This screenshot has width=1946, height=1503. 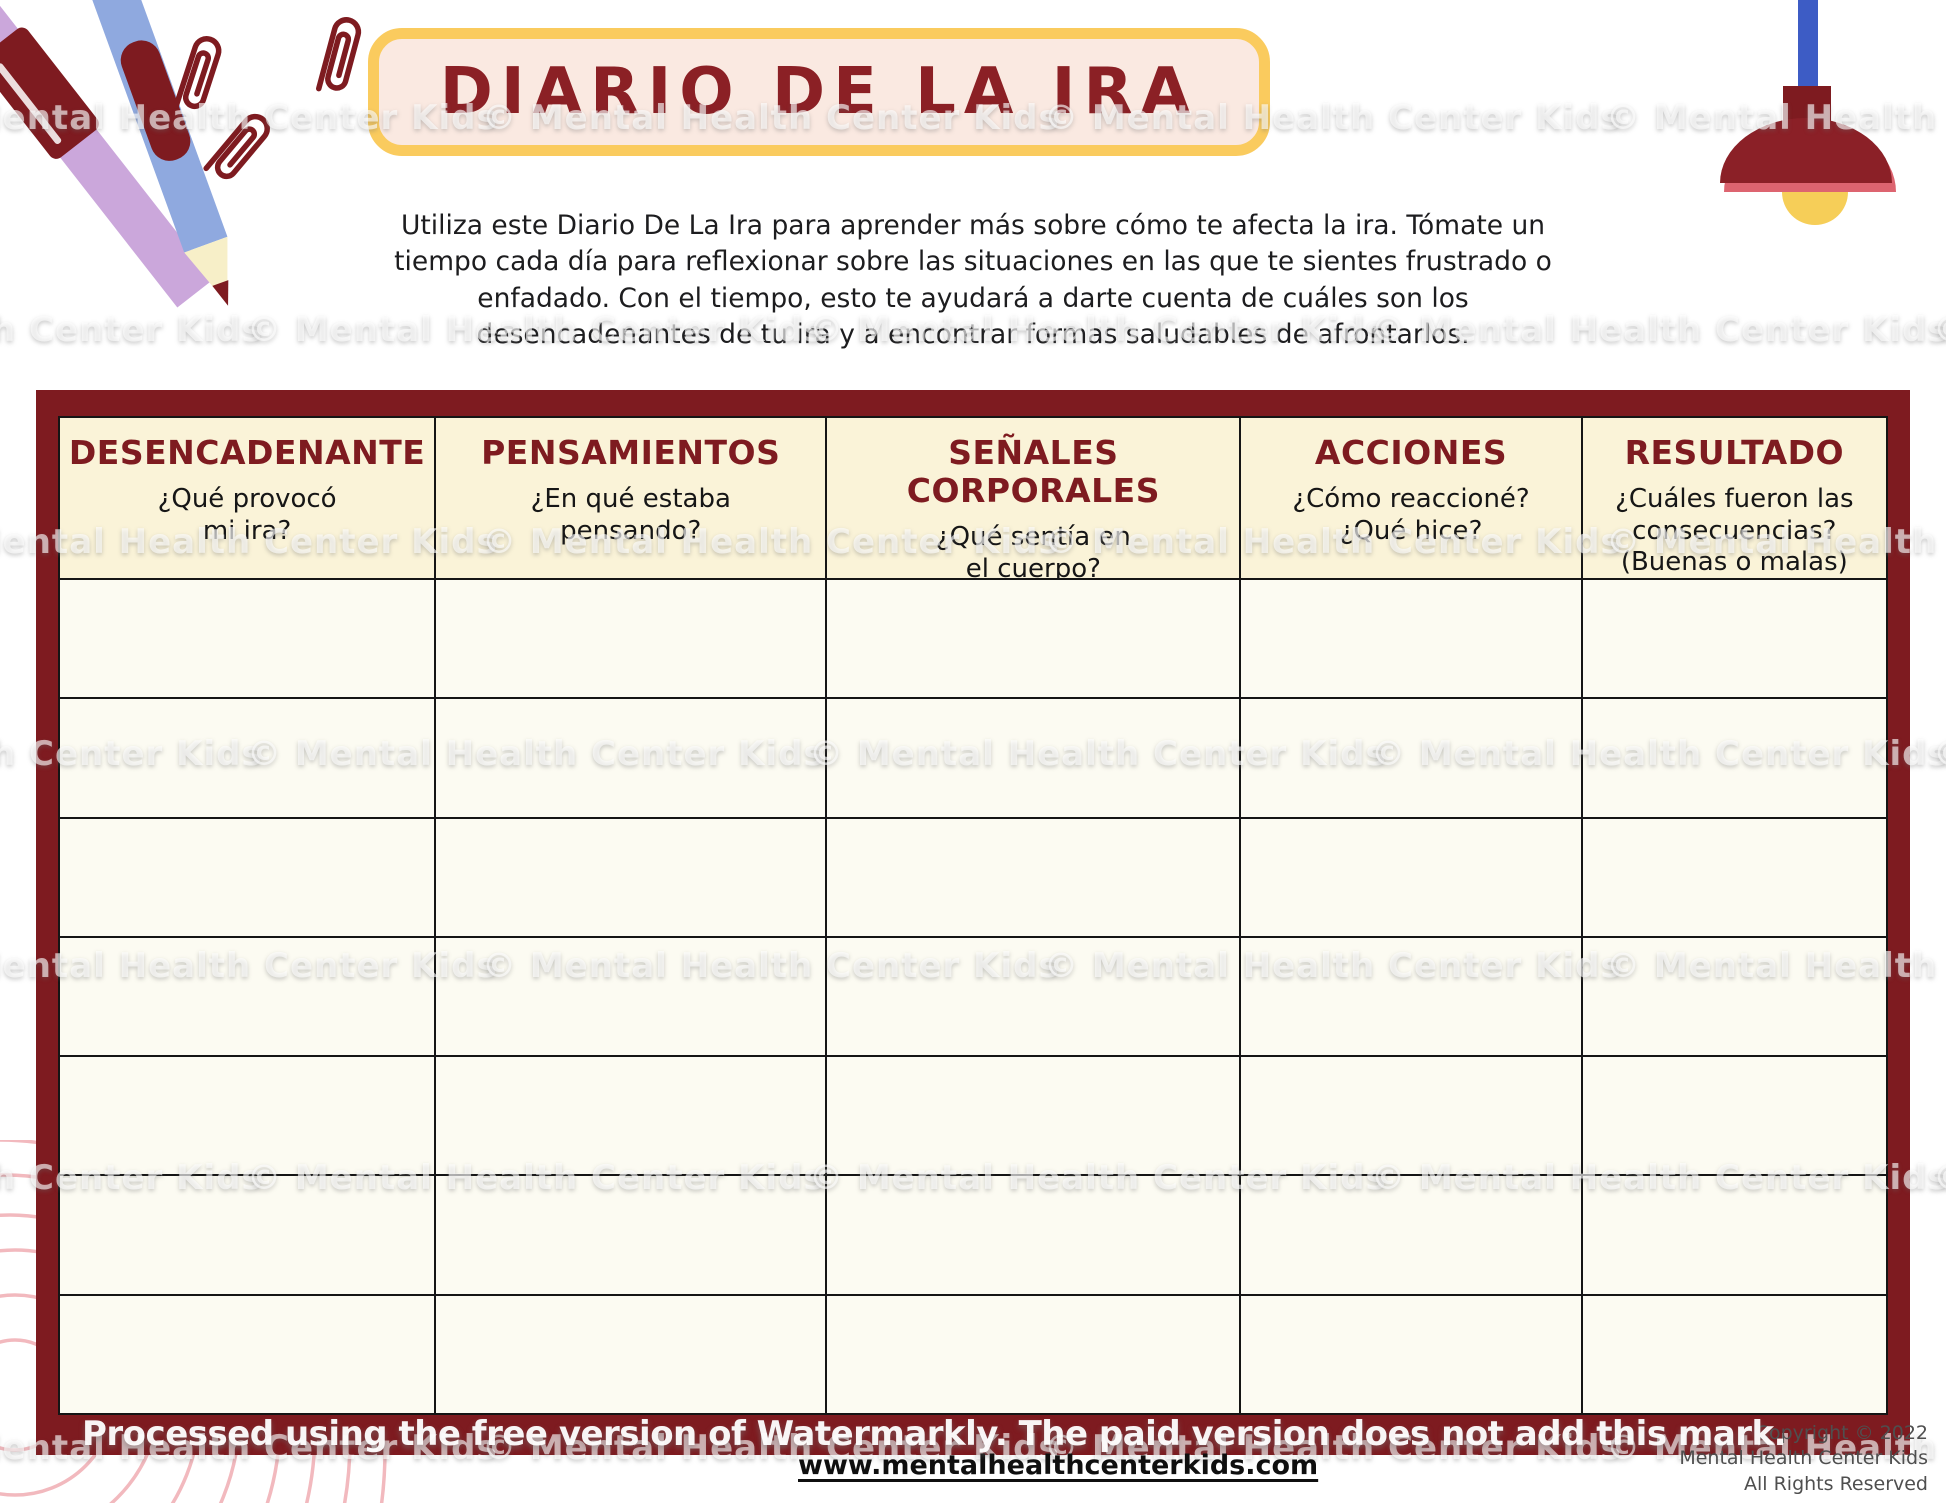 What do you see at coordinates (1033, 471) in the screenshot?
I see `column-title: SEÑALES CORPORALES` at bounding box center [1033, 471].